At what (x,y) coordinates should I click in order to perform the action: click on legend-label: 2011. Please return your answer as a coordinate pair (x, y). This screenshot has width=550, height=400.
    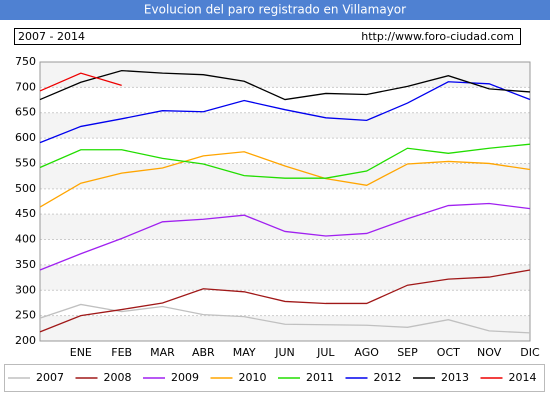
    Looking at the image, I should click on (320, 377).